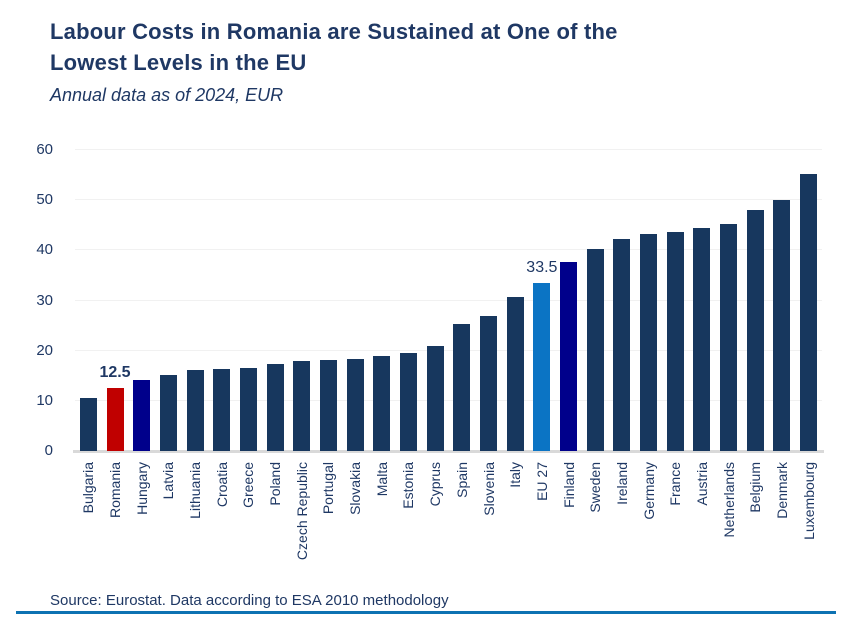 The width and height of the screenshot is (852, 634). What do you see at coordinates (461, 480) in the screenshot?
I see `x-axis-label-spain: Spain` at bounding box center [461, 480].